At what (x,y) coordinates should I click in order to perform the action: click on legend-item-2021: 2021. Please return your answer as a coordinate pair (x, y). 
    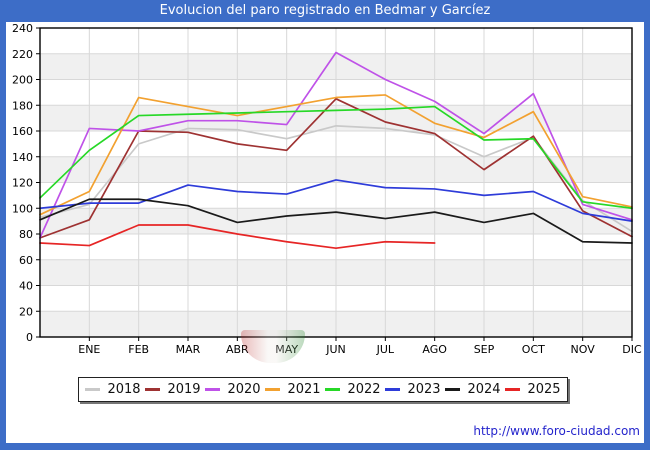
    Looking at the image, I should click on (293, 389).